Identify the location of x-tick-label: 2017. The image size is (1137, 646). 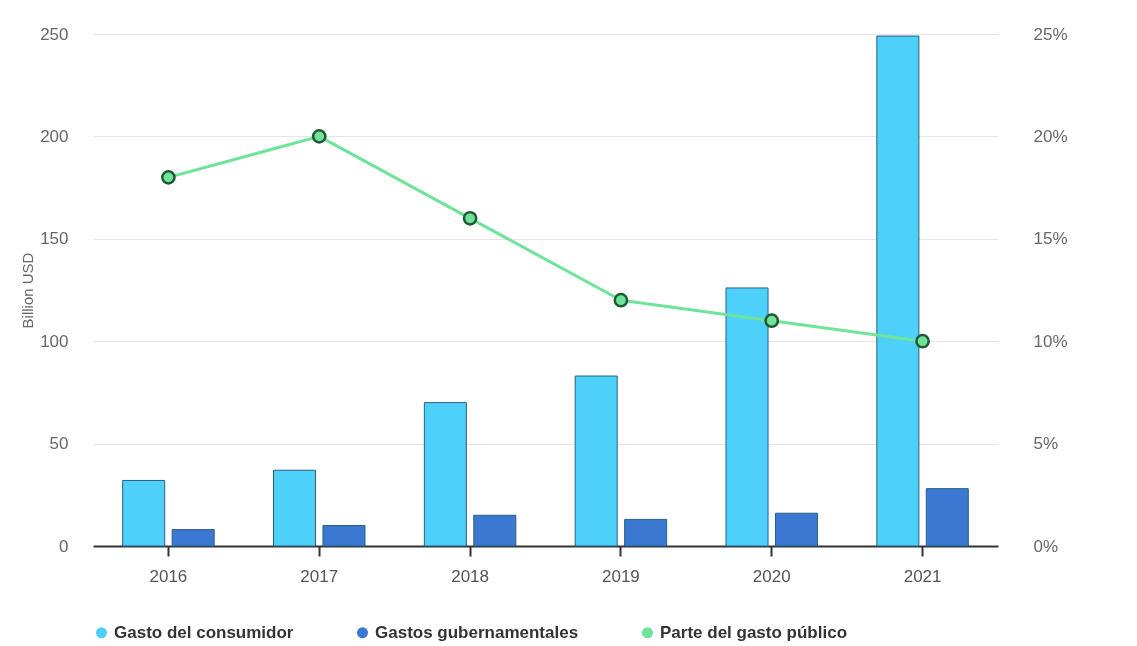
(319, 576).